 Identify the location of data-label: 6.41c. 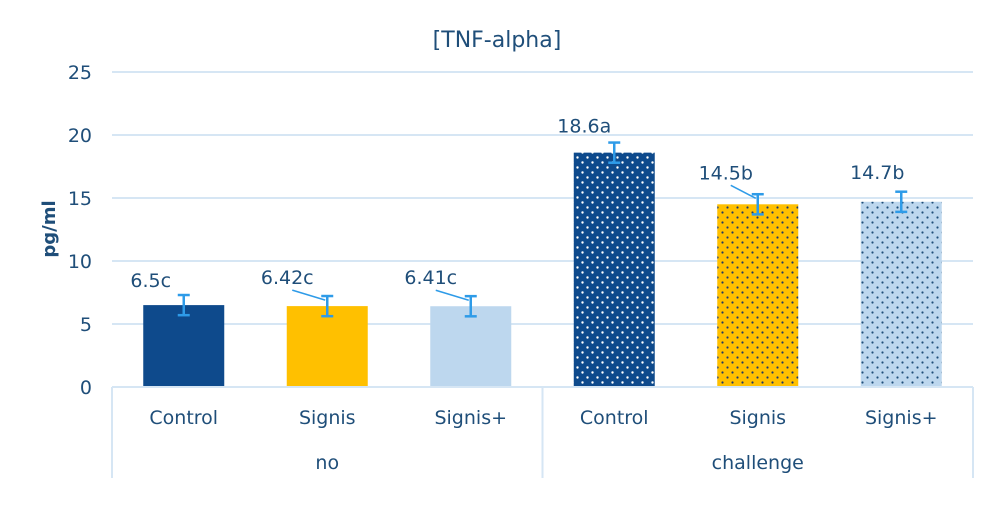
(430, 278).